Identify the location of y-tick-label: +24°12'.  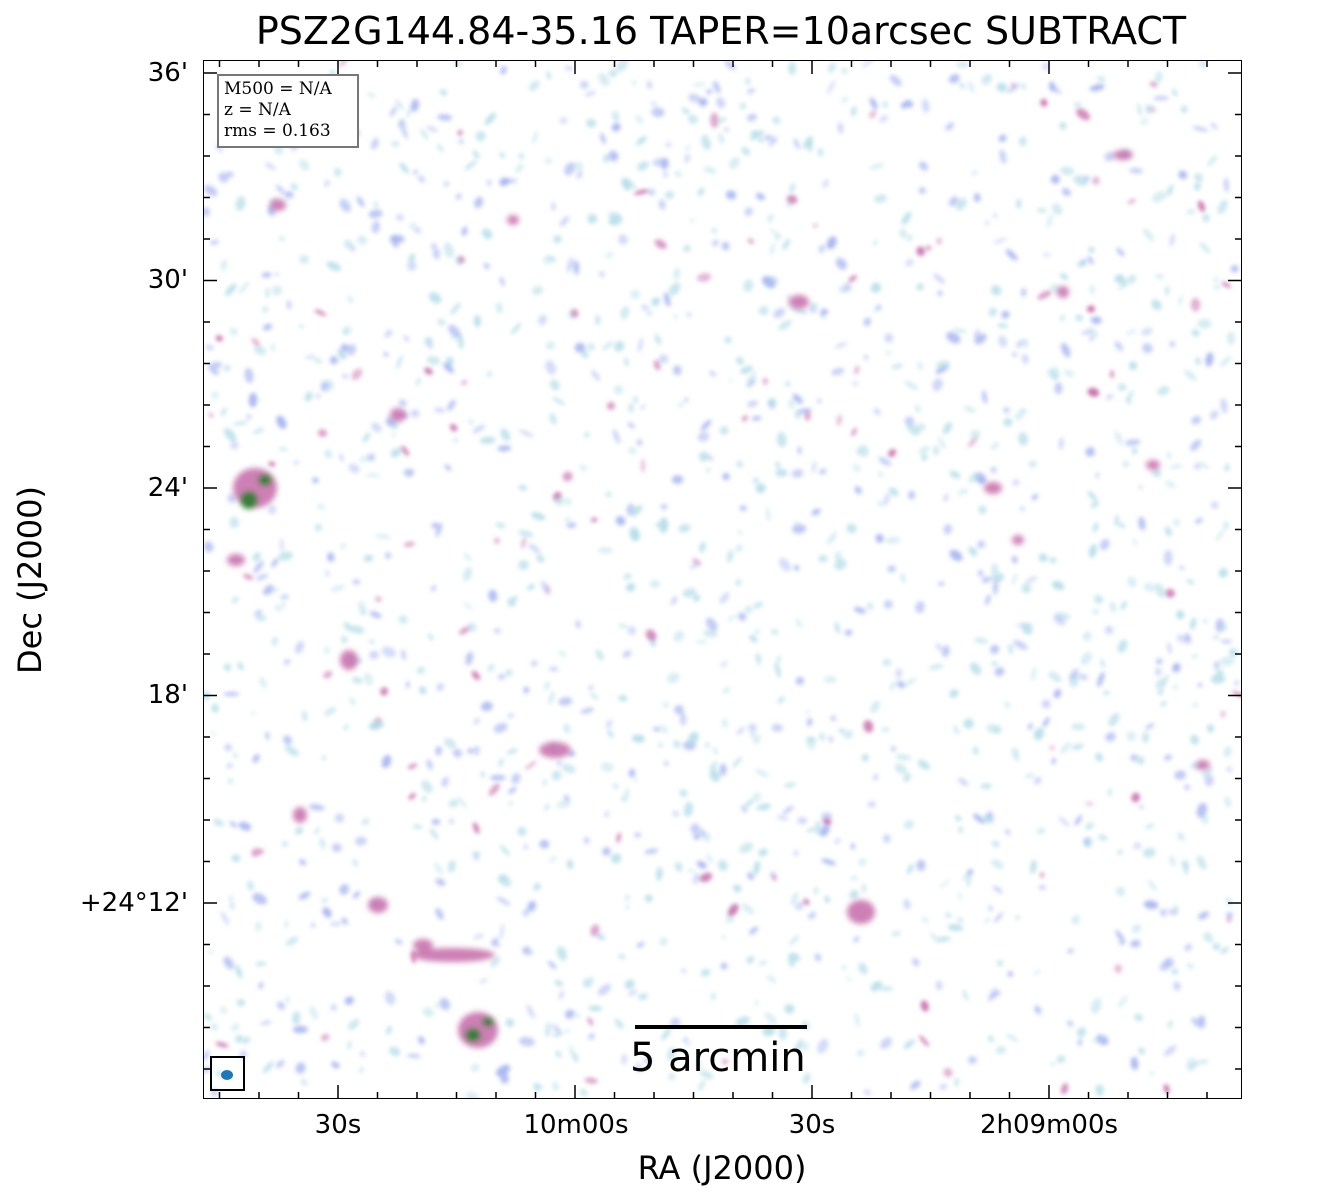
(133, 903).